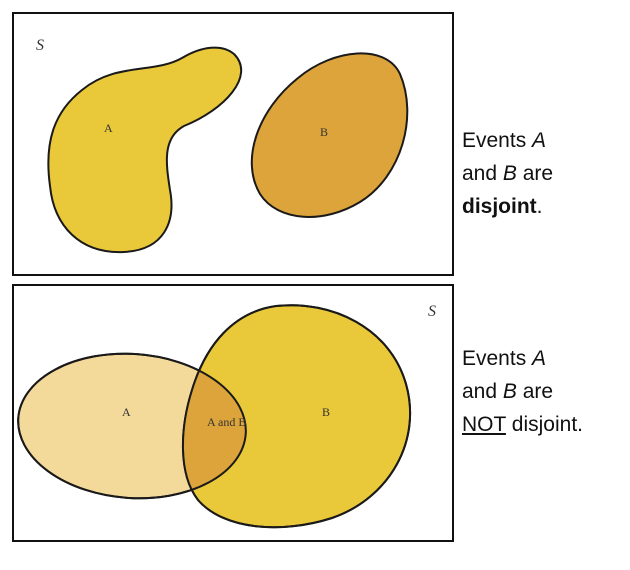 This screenshot has height=570, width=630. I want to click on caption-text: ., so click(539, 206).